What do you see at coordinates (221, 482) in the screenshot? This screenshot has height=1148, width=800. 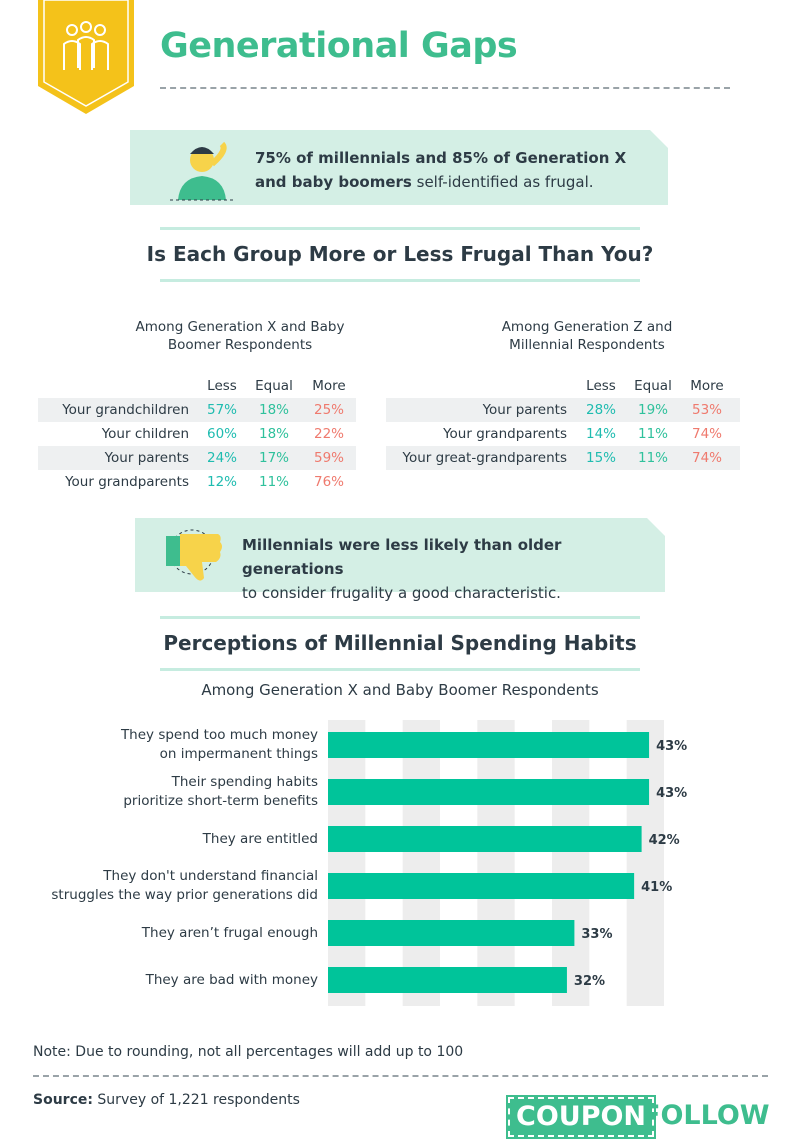 I see `cell-value: 12%` at bounding box center [221, 482].